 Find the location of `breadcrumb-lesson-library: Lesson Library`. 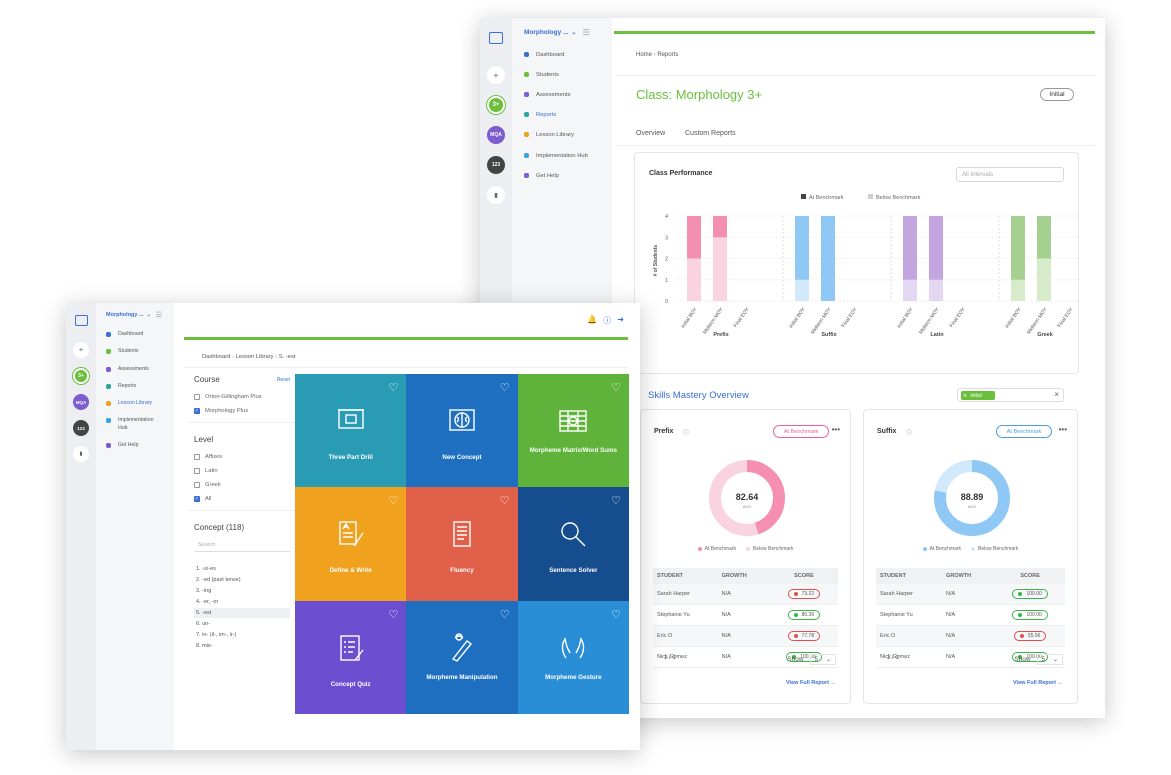

breadcrumb-lesson-library: Lesson Library is located at coordinates (254, 357).